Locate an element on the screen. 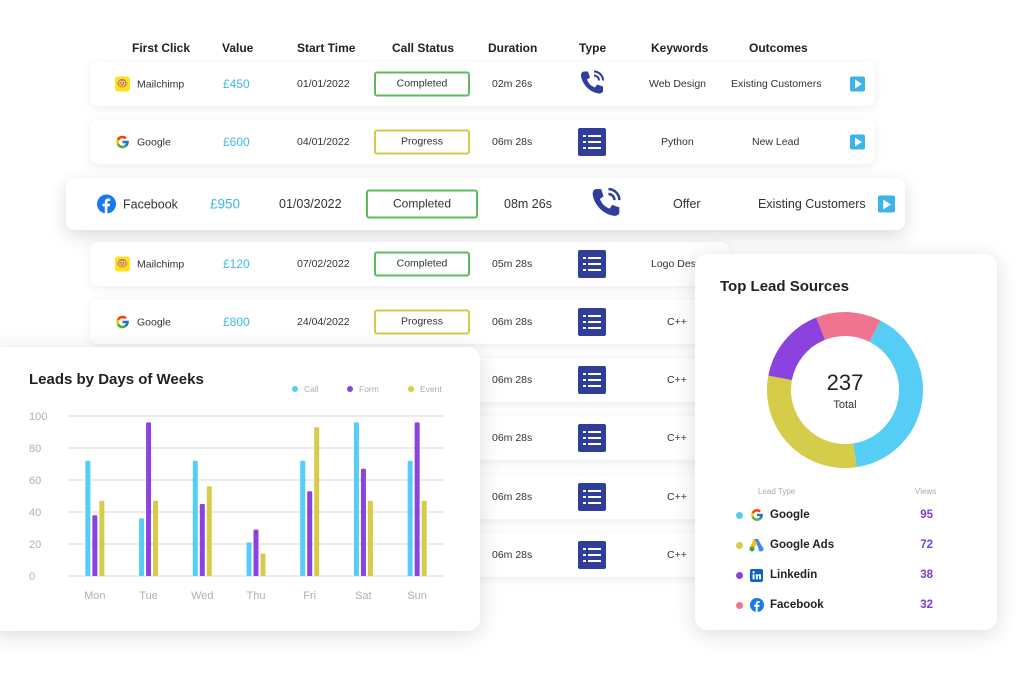 The width and height of the screenshot is (1024, 677). source-name: Linkedin is located at coordinates (794, 575).